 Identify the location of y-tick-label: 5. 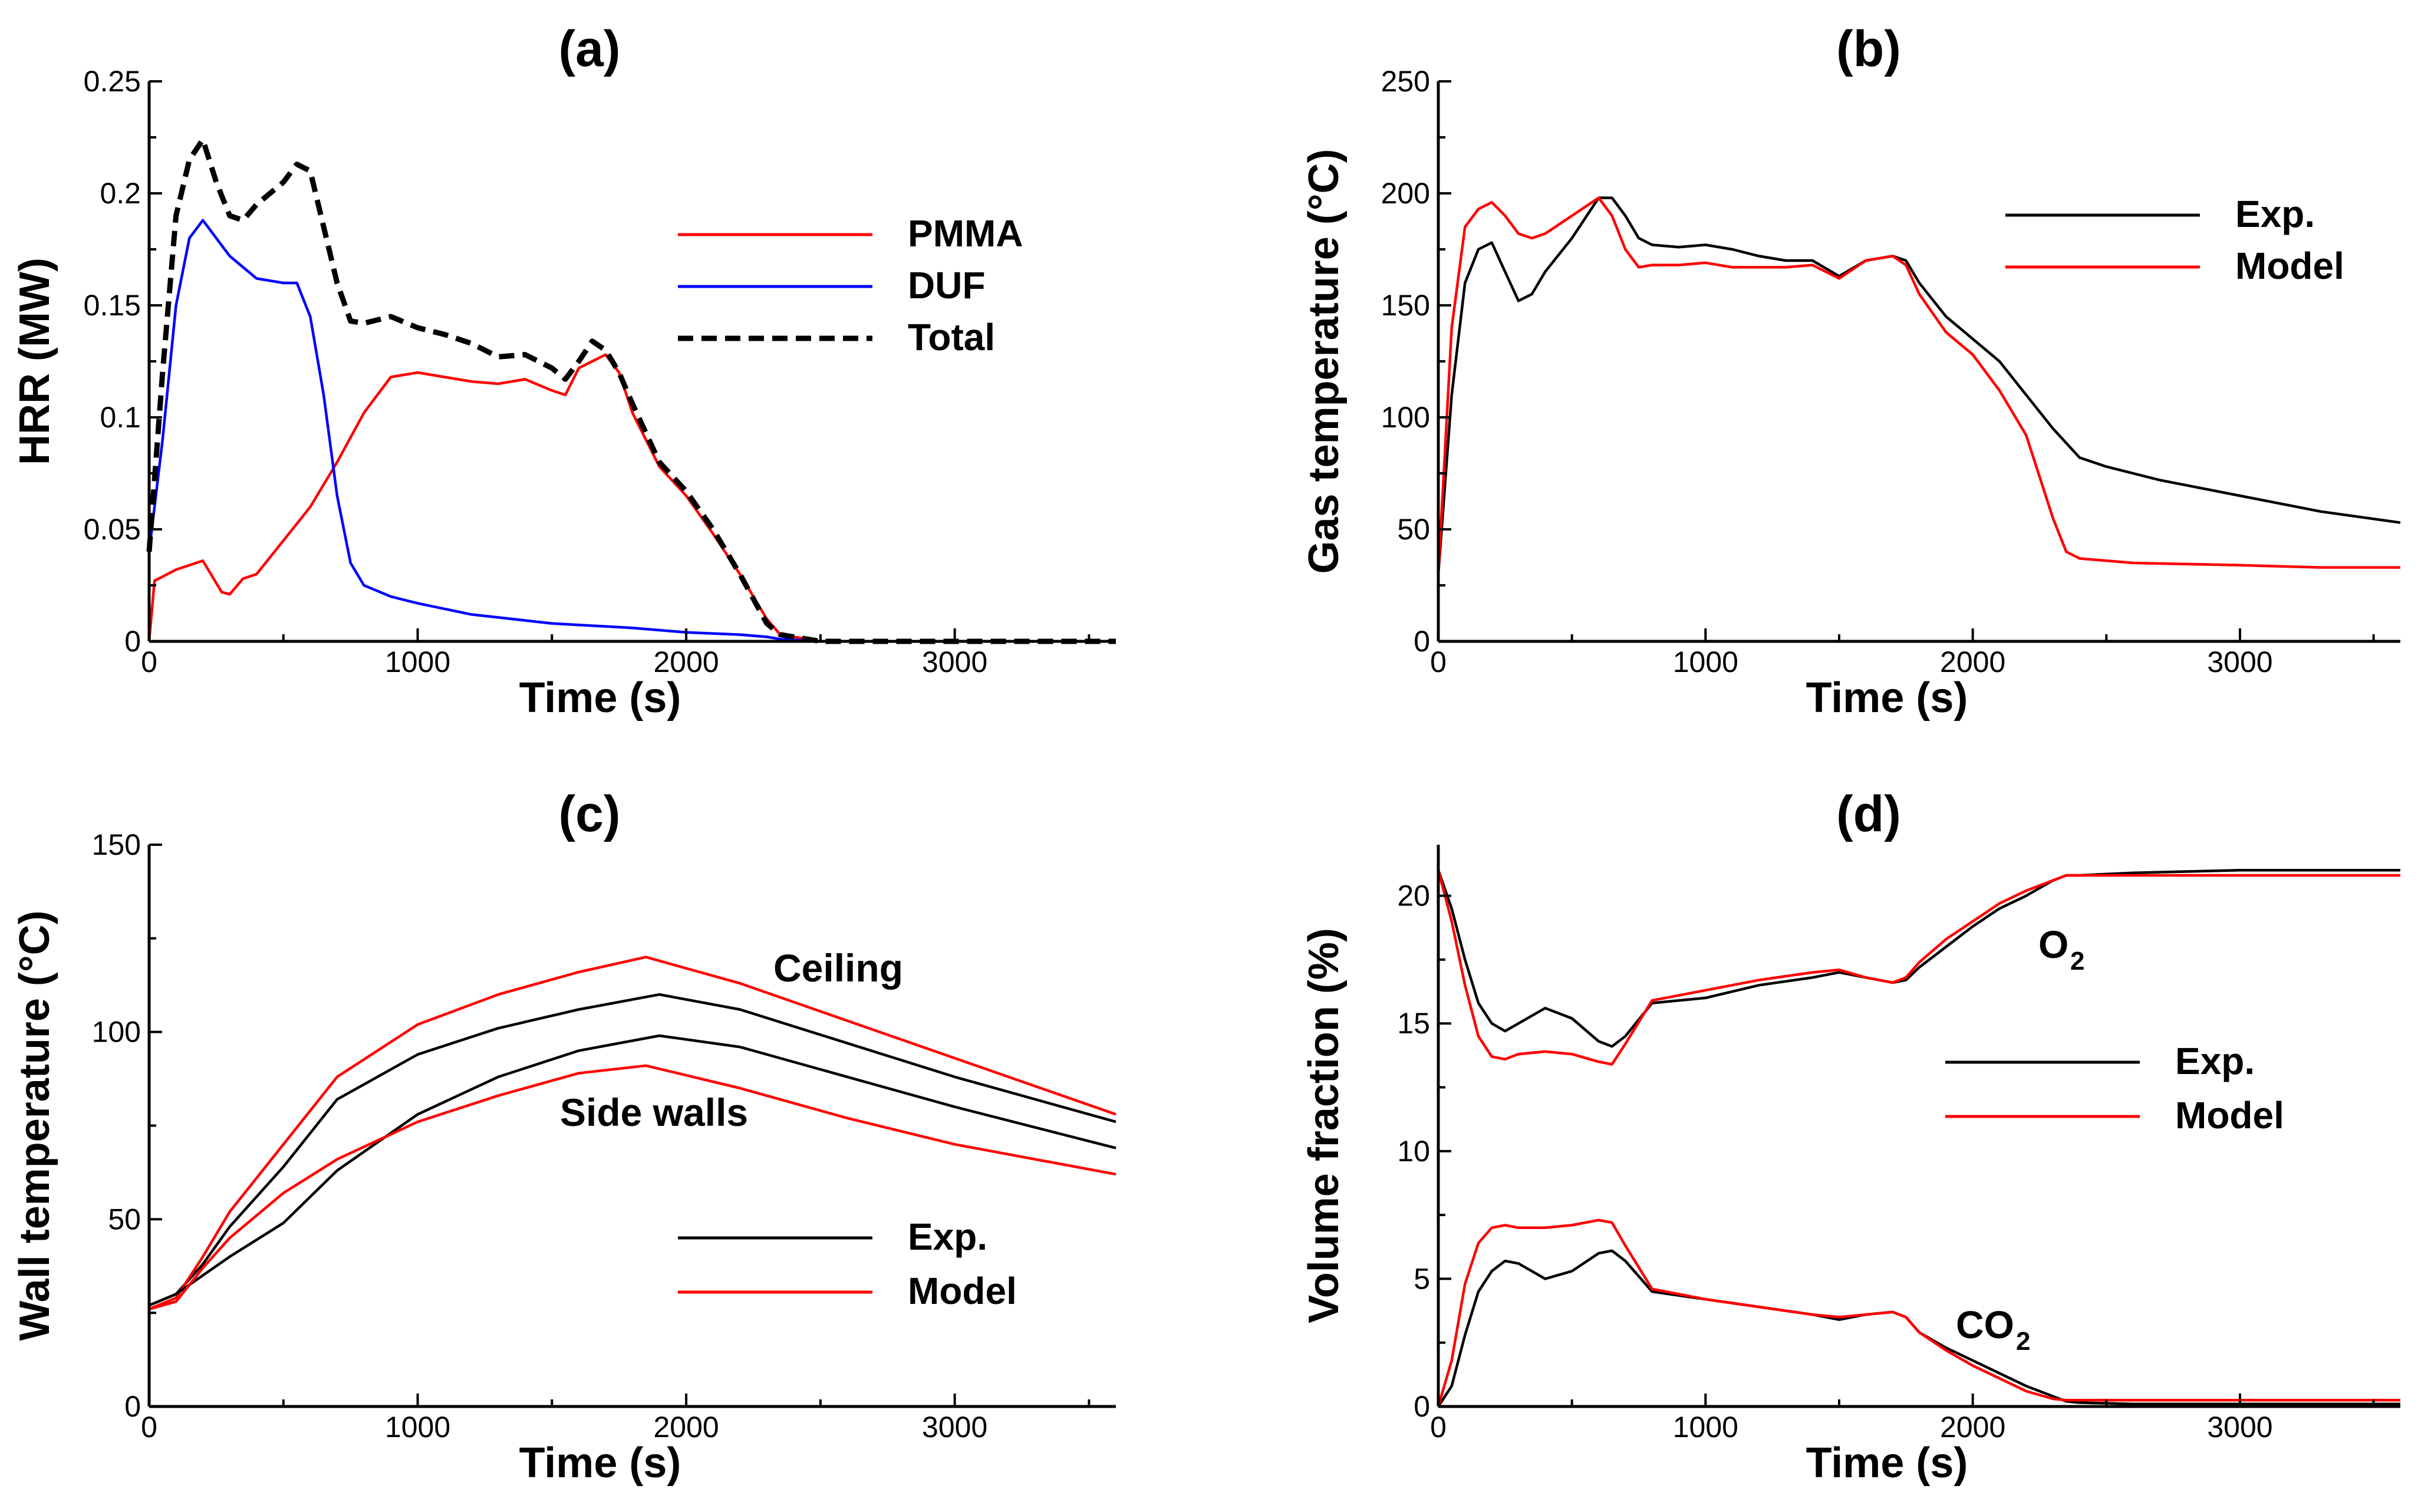
(1422, 1278).